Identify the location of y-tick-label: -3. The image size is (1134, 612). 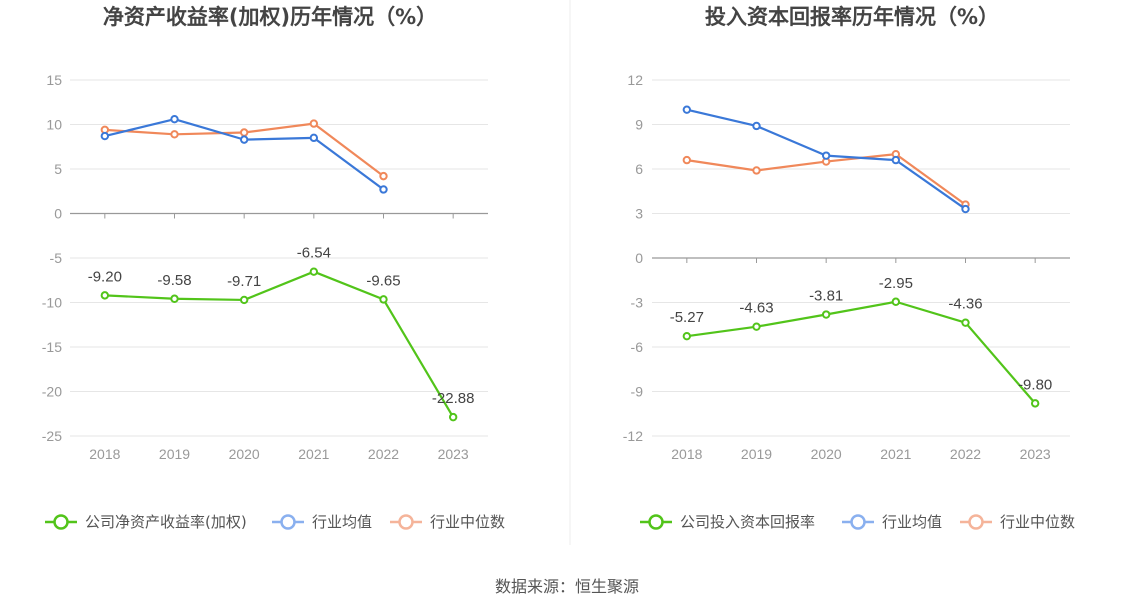
(637, 303).